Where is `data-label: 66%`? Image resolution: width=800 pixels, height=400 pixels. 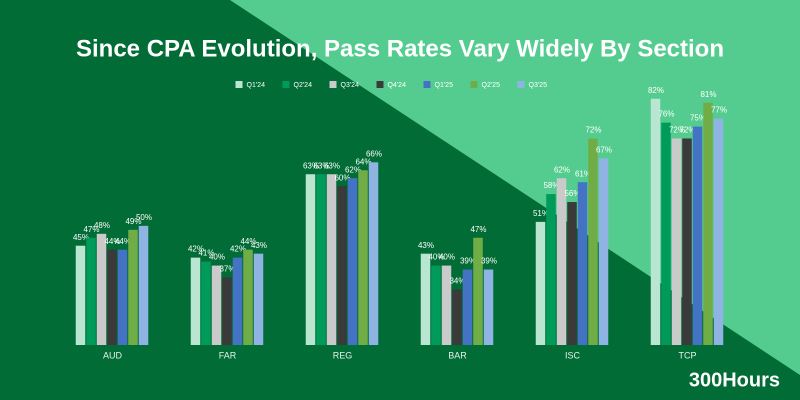 data-label: 66% is located at coordinates (374, 153).